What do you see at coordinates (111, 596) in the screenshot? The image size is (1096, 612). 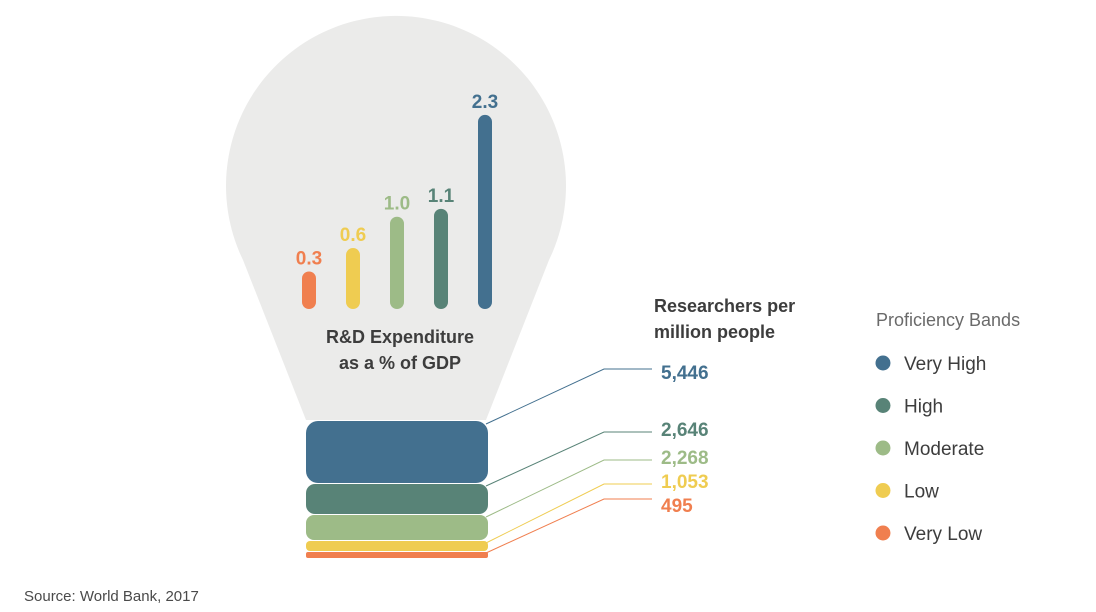 I see `source-note: Source: World Bank, 2017` at bounding box center [111, 596].